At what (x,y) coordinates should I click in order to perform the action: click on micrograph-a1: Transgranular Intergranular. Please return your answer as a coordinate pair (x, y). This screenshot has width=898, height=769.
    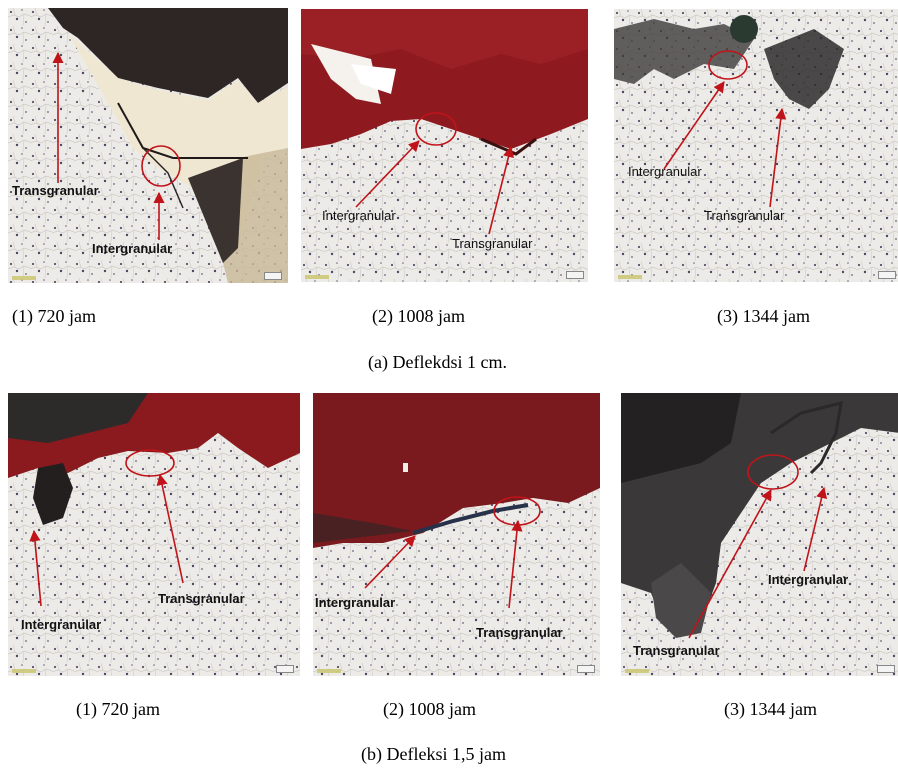
    Looking at the image, I should click on (148, 145).